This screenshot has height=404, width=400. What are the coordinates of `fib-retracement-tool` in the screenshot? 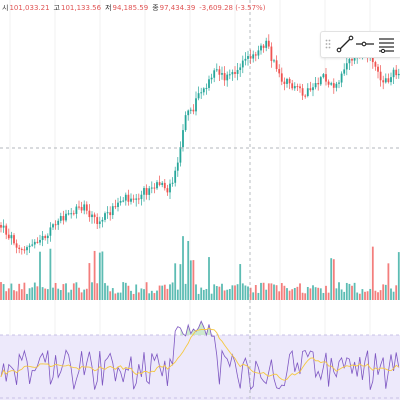 It's located at (387, 44).